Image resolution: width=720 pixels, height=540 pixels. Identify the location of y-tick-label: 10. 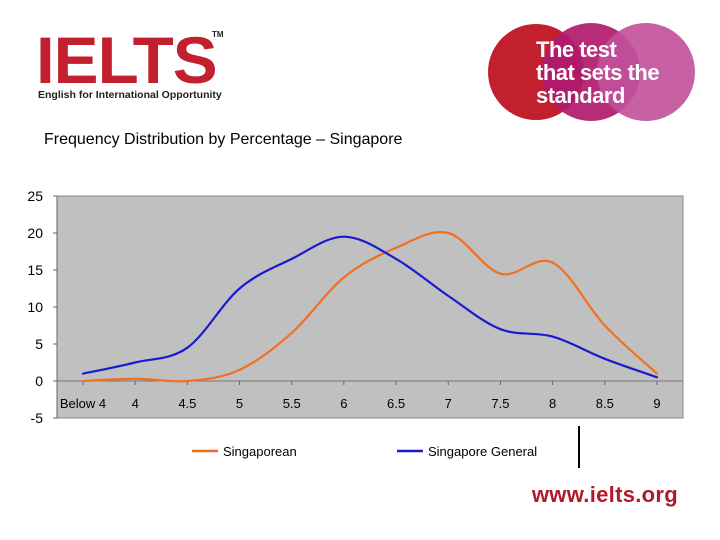
(35, 307).